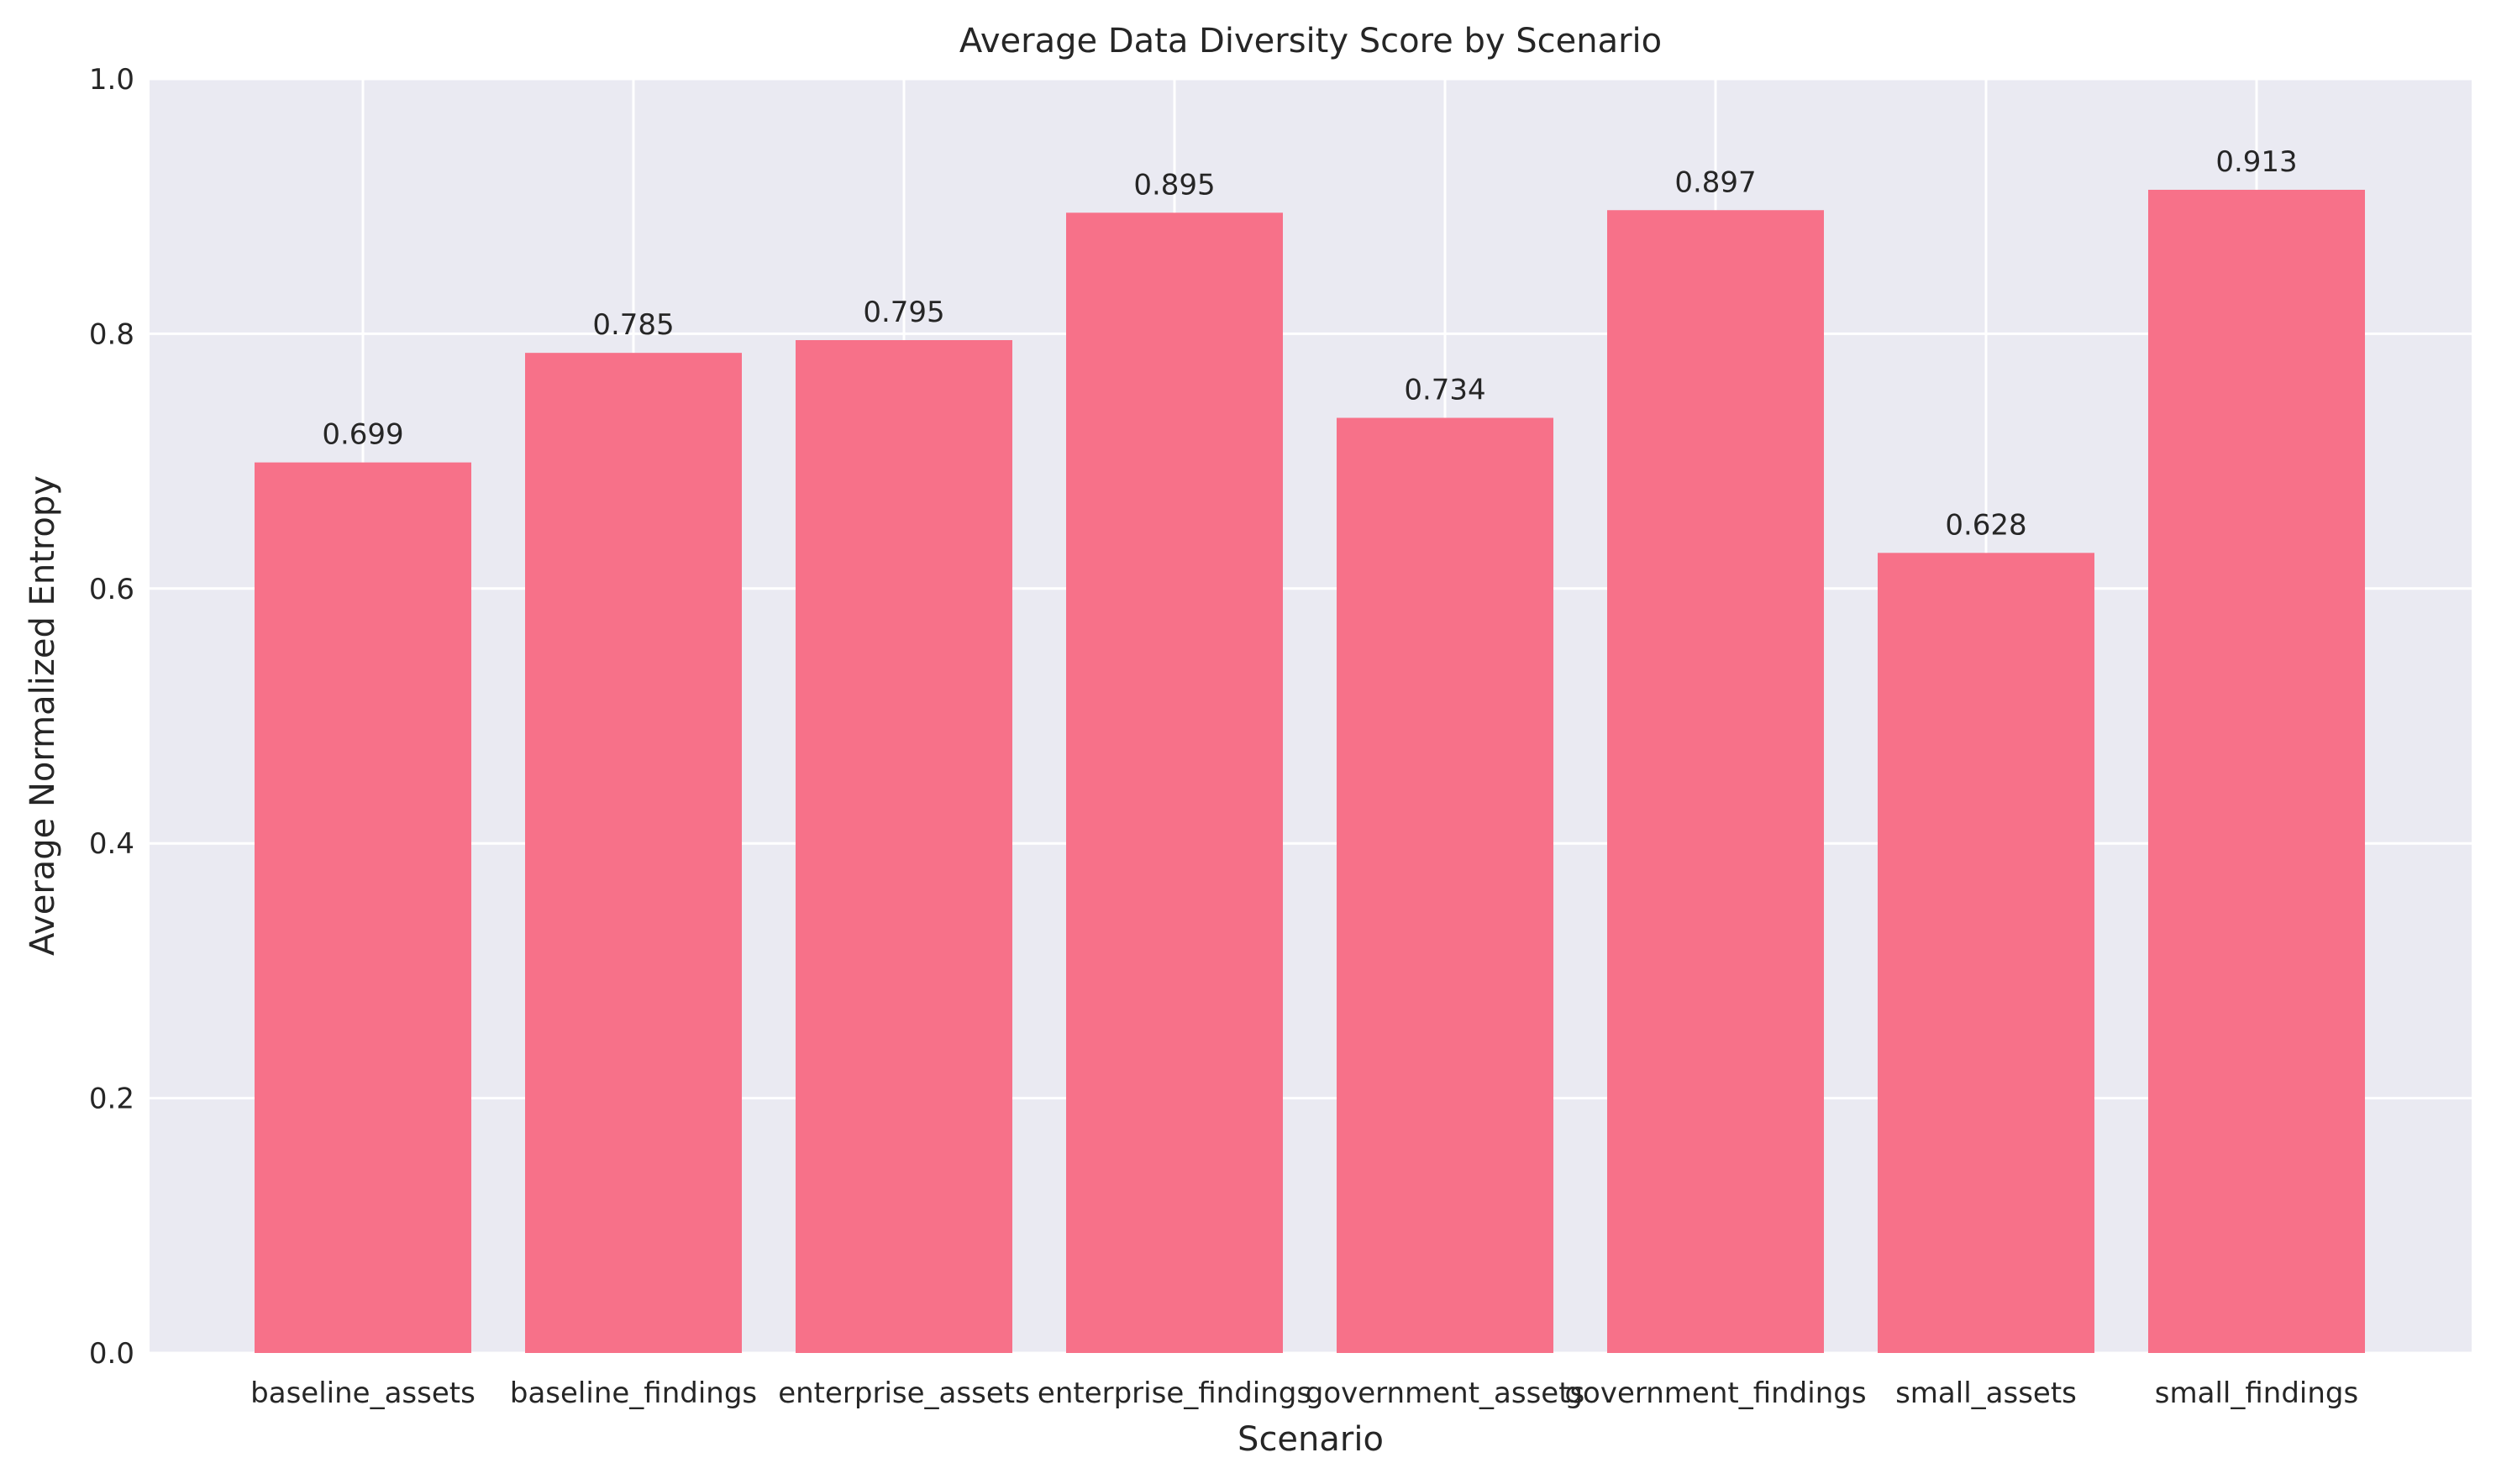  I want to click on y-tick-labels: 0.0 0.2 0.4 0.6 0.8 1.0, so click(111, 717).